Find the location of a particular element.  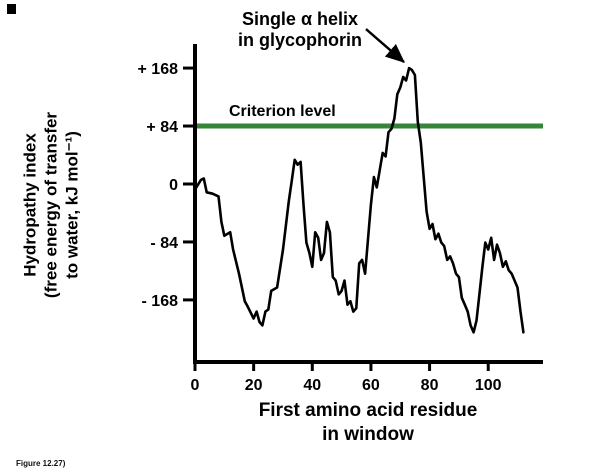

x-axis-title-line1: First amino acid residue is located at coordinates (368, 410).